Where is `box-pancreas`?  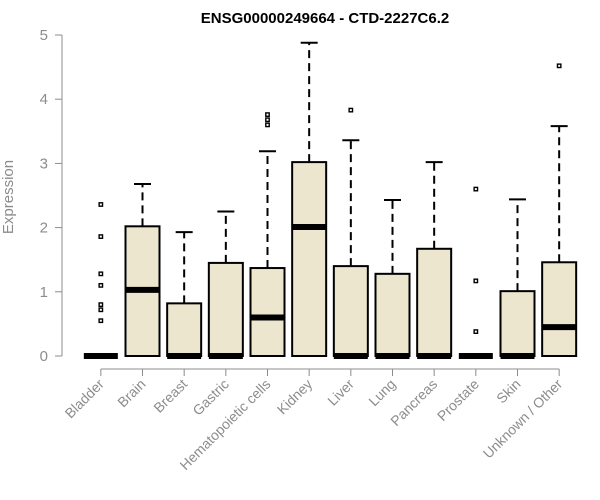 box-pancreas is located at coordinates (434, 260).